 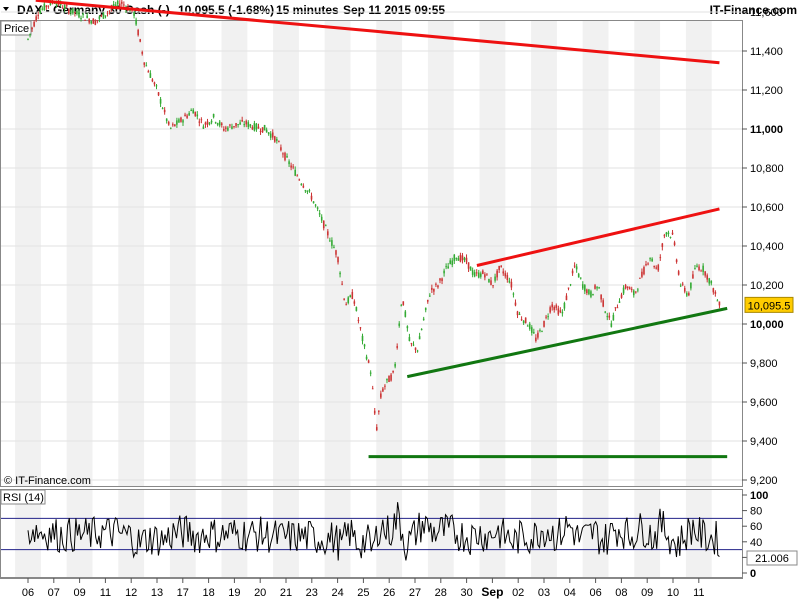 I want to click on rsi-label: RSI (14), so click(x=23, y=498).